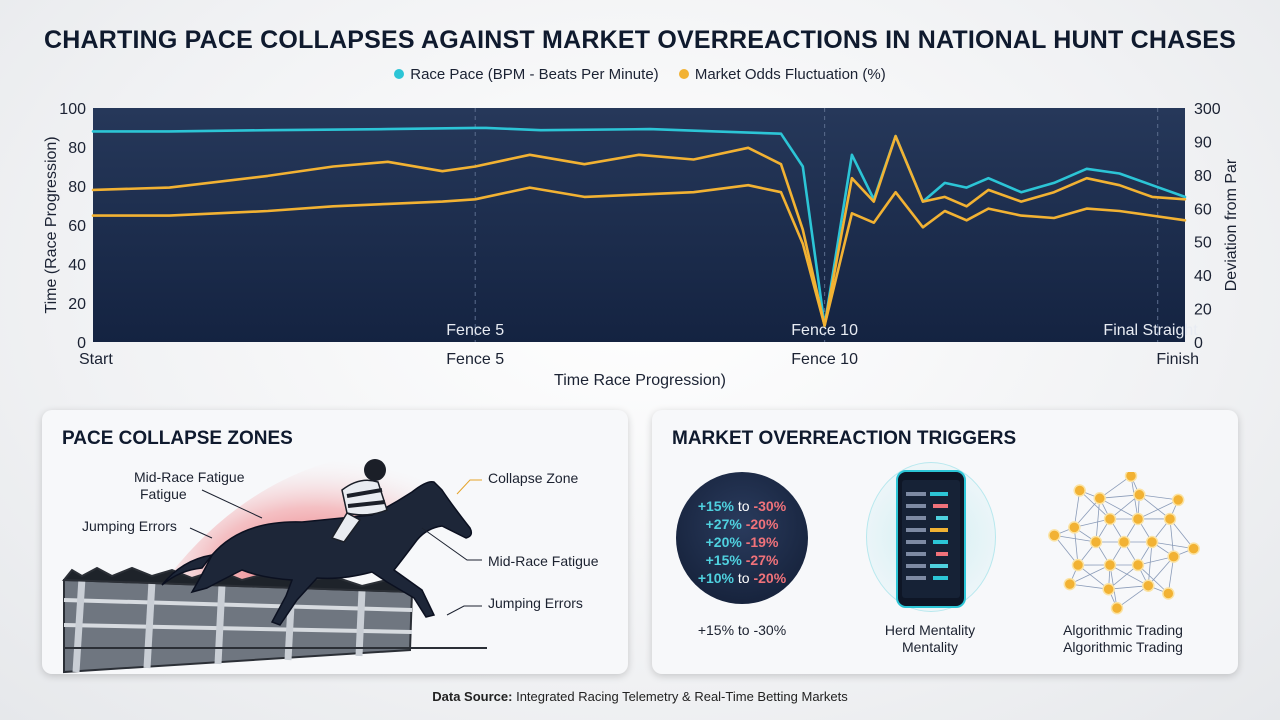 The image size is (1280, 720). I want to click on legend-dot-pace, so click(399, 74).